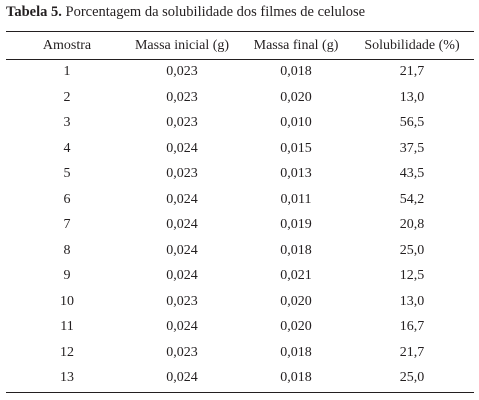 The height and width of the screenshot is (400, 479). What do you see at coordinates (296, 45) in the screenshot?
I see `column-header: Massa final (g)` at bounding box center [296, 45].